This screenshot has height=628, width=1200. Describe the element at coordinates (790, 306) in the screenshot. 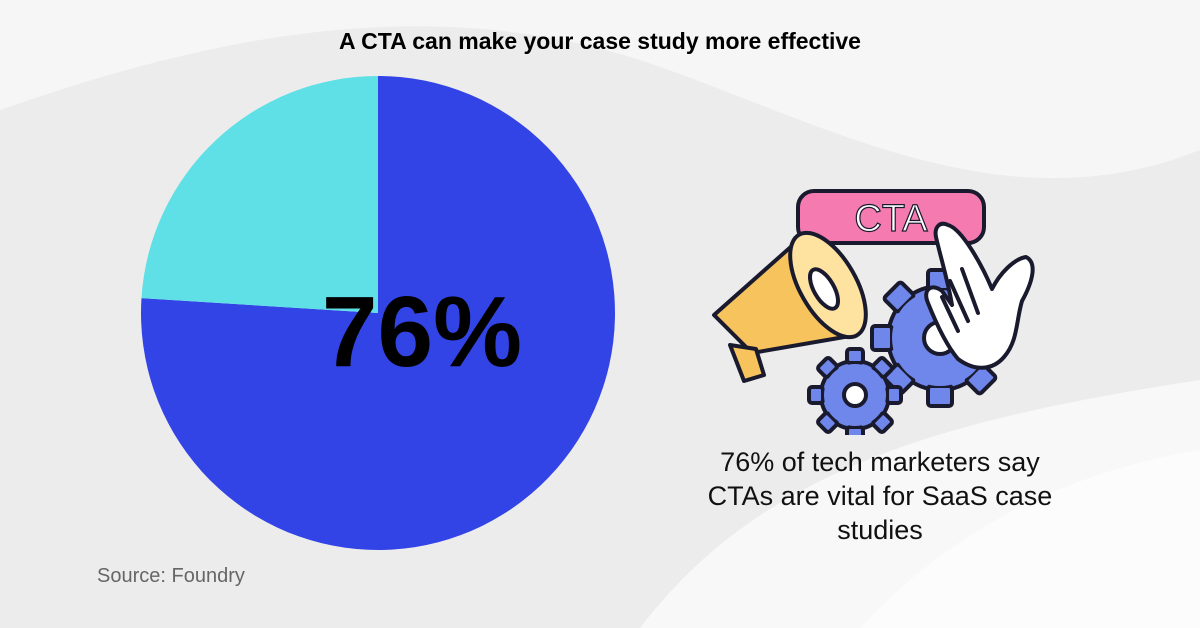

I see `megaphone-icon` at that location.